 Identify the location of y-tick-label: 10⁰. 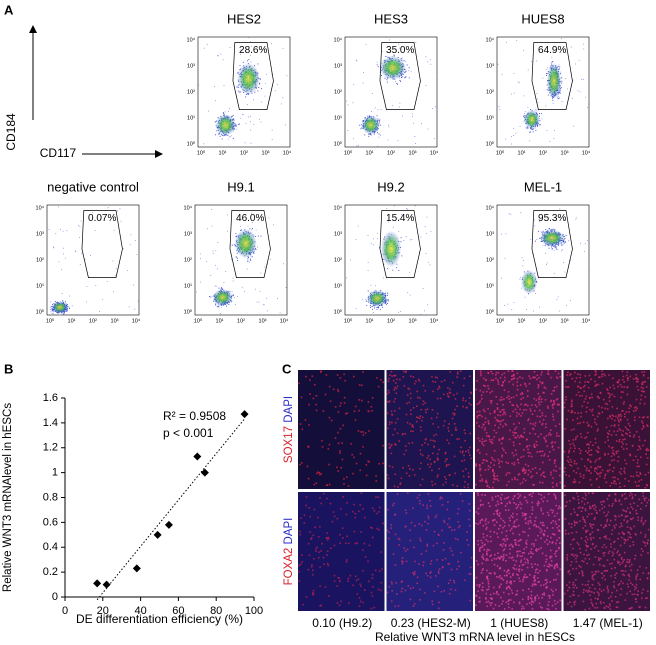
(338, 311).